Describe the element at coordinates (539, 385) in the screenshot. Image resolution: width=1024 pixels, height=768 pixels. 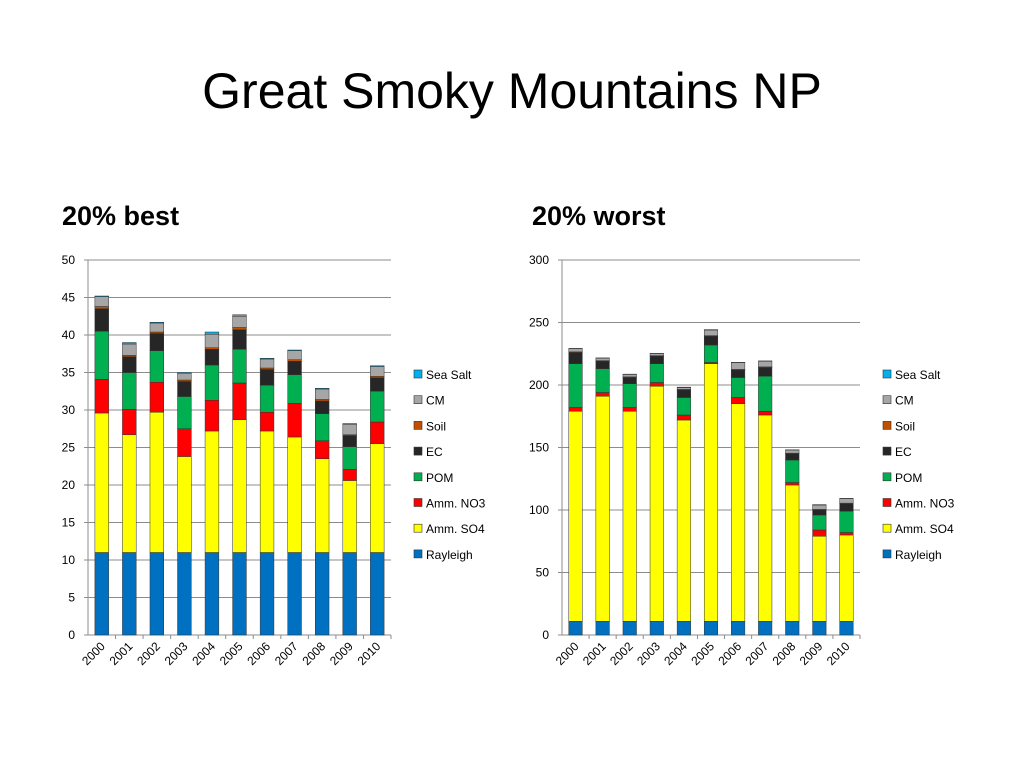
I see `worst-y-tick-label: 200` at that location.